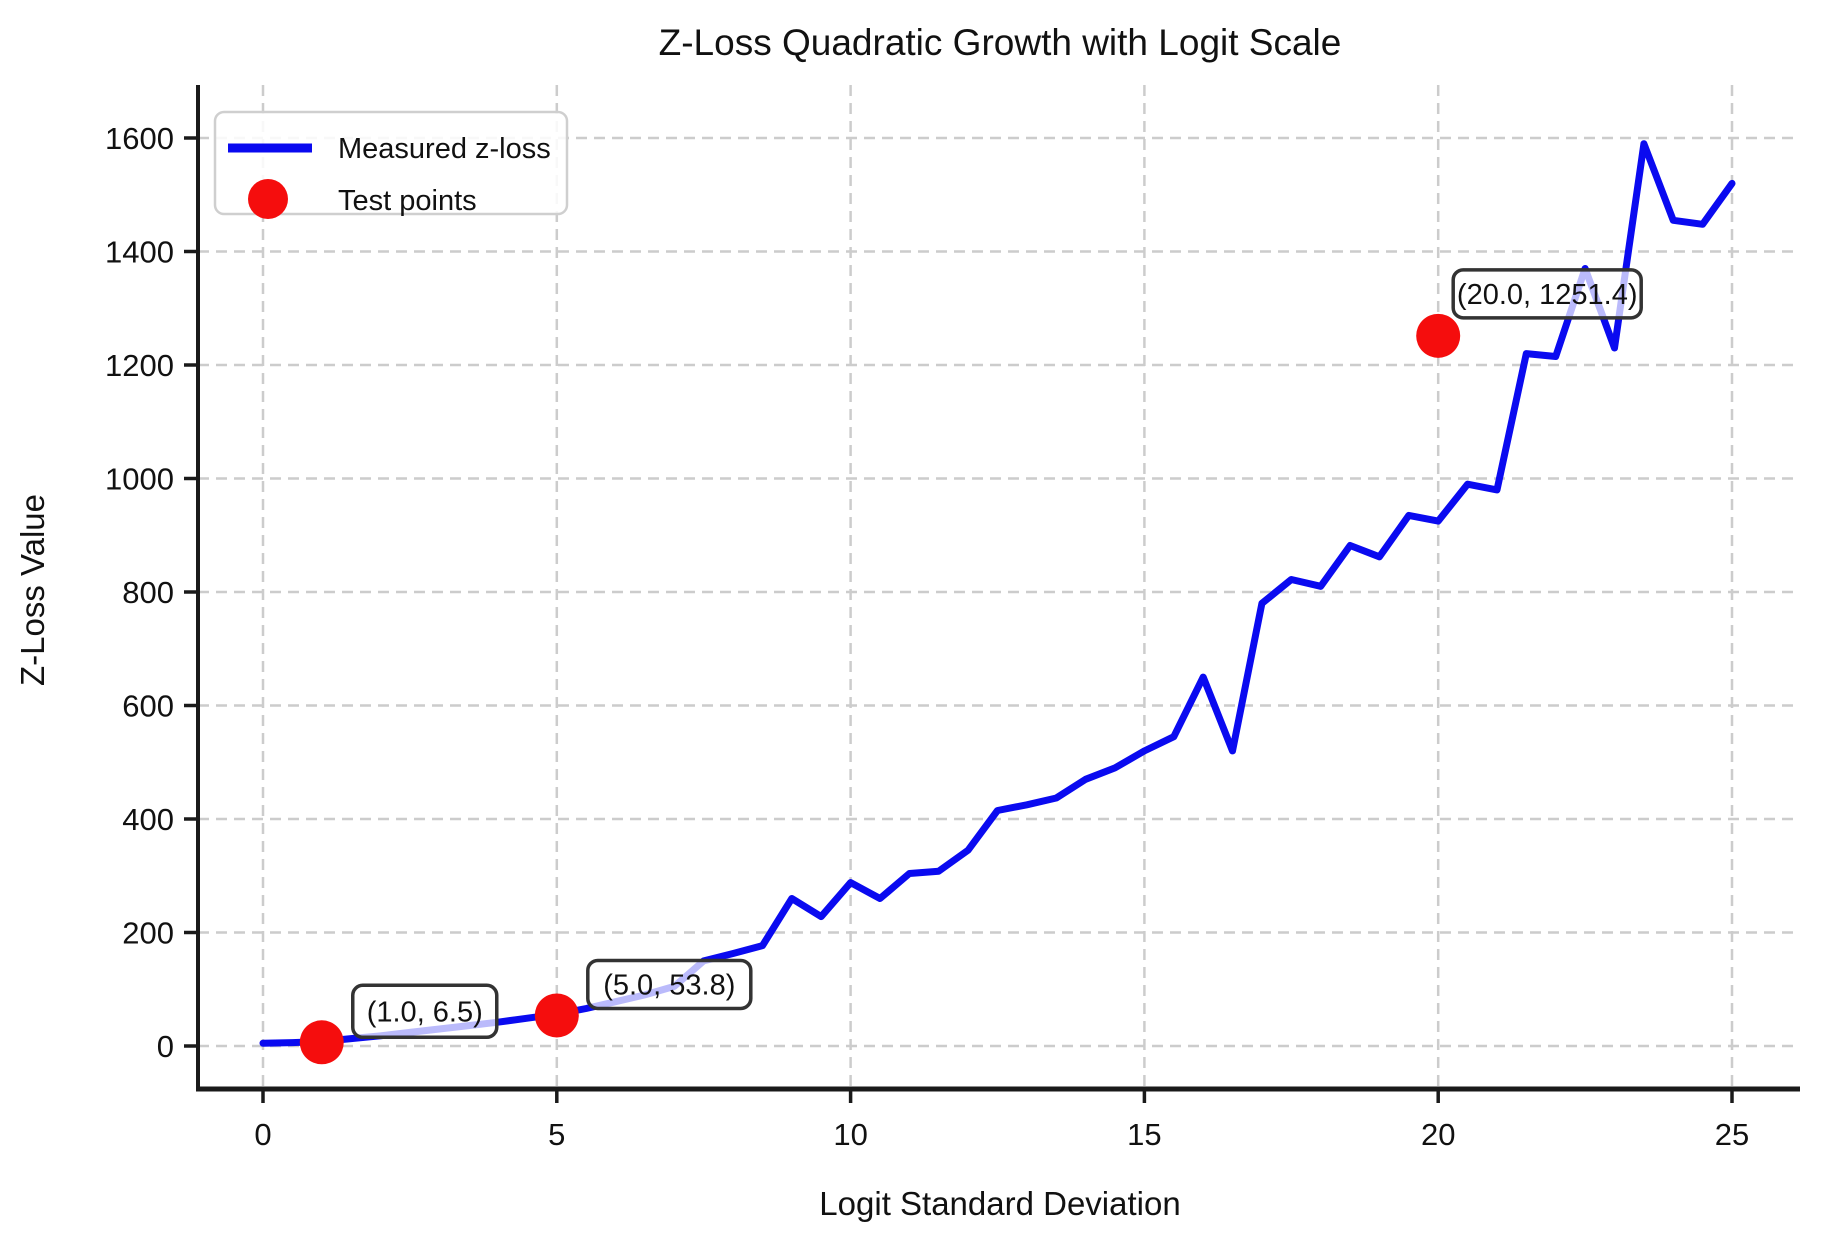  What do you see at coordinates (556, 1134) in the screenshot?
I see `x-tick-label: 5` at bounding box center [556, 1134].